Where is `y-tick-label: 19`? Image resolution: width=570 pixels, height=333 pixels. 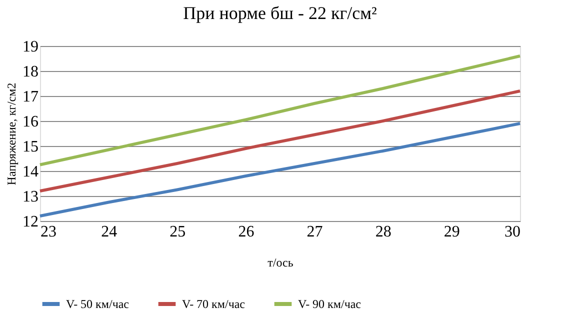
y-tick-label: 19 is located at coordinates (30, 47).